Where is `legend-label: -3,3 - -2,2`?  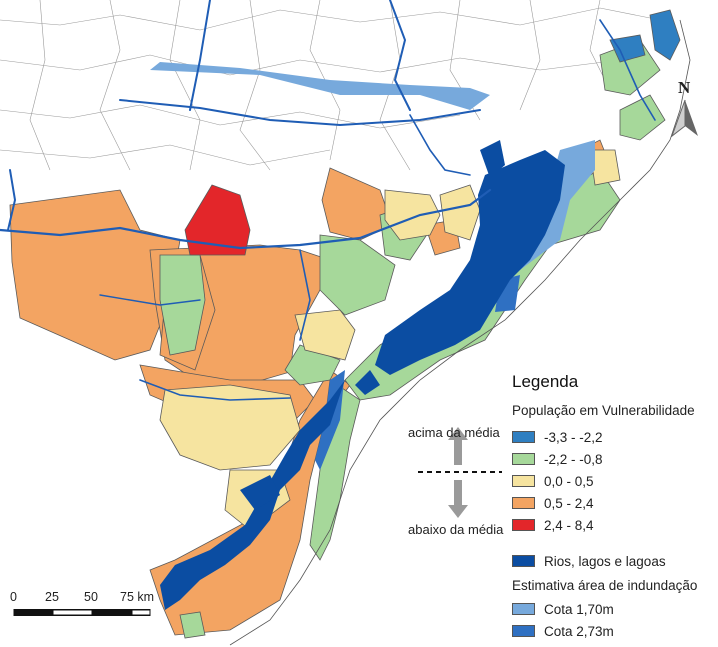
legend-label: -3,3 - -2,2 is located at coordinates (573, 437).